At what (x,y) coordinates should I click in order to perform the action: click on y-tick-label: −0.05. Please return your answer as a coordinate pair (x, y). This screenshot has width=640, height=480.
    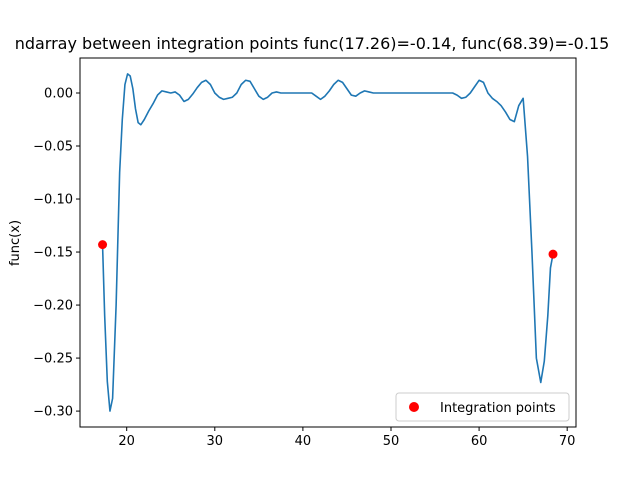
    Looking at the image, I should click on (53, 147).